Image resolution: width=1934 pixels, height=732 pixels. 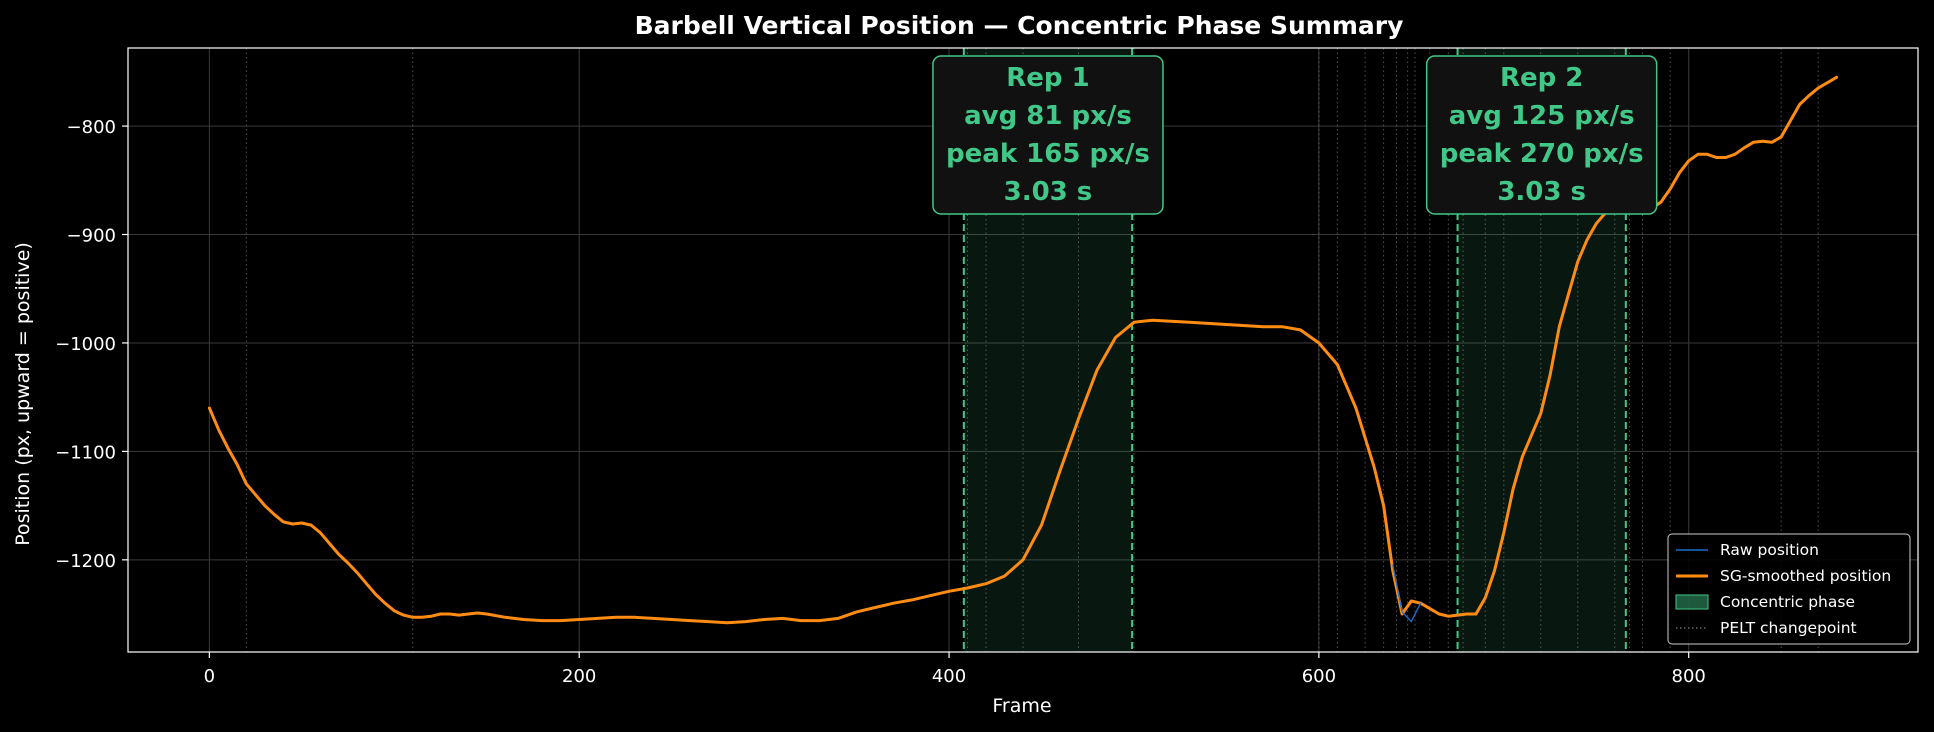 What do you see at coordinates (85, 344) in the screenshot?
I see `y-tick-label: −1000` at bounding box center [85, 344].